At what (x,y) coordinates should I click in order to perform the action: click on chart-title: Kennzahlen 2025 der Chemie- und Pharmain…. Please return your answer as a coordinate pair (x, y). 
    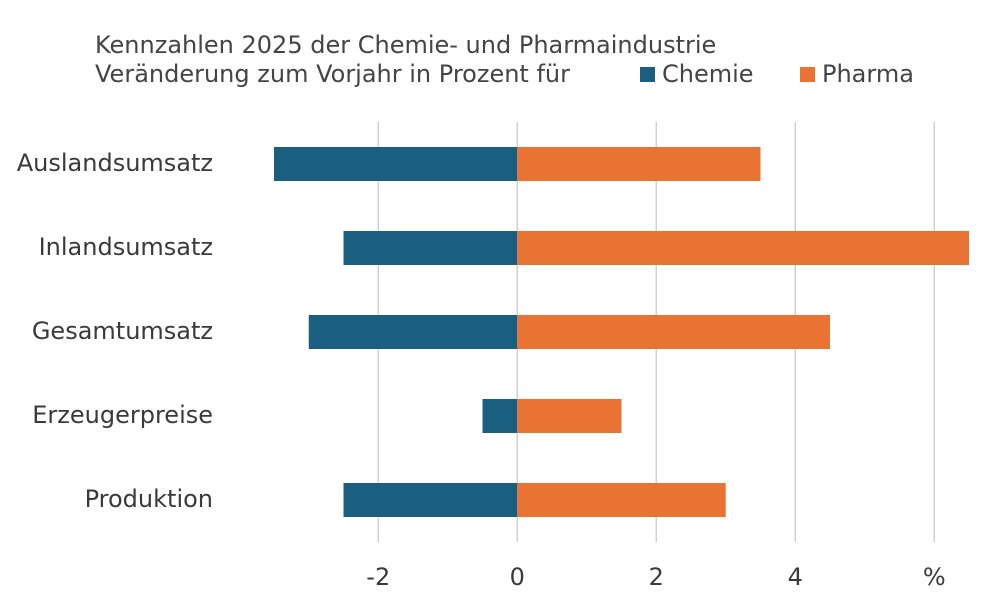
    Looking at the image, I should click on (405, 45).